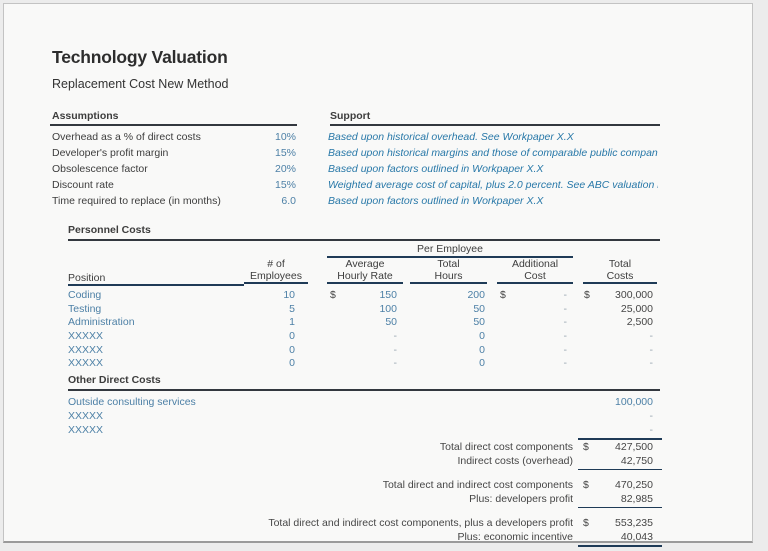  I want to click on cell-value: 25,000, so click(636, 308).